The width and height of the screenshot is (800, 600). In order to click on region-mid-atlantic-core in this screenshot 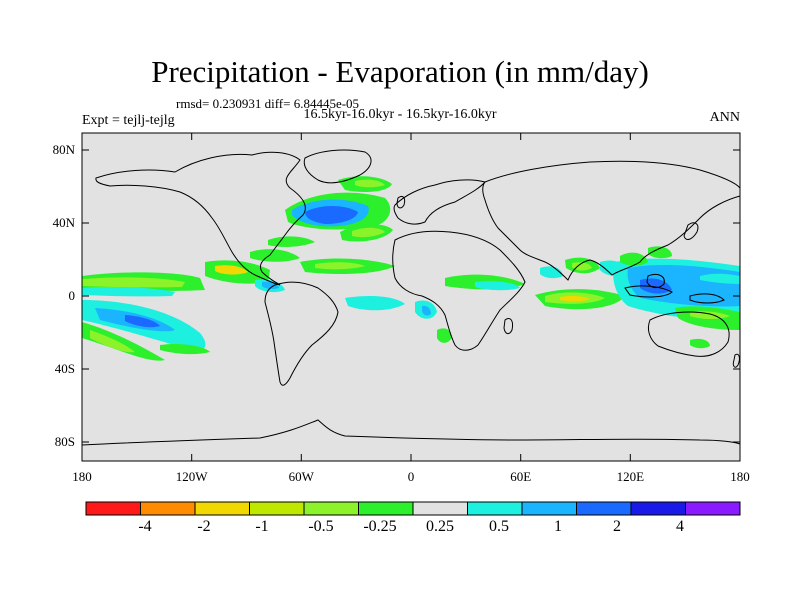, I will do `click(368, 232)`.